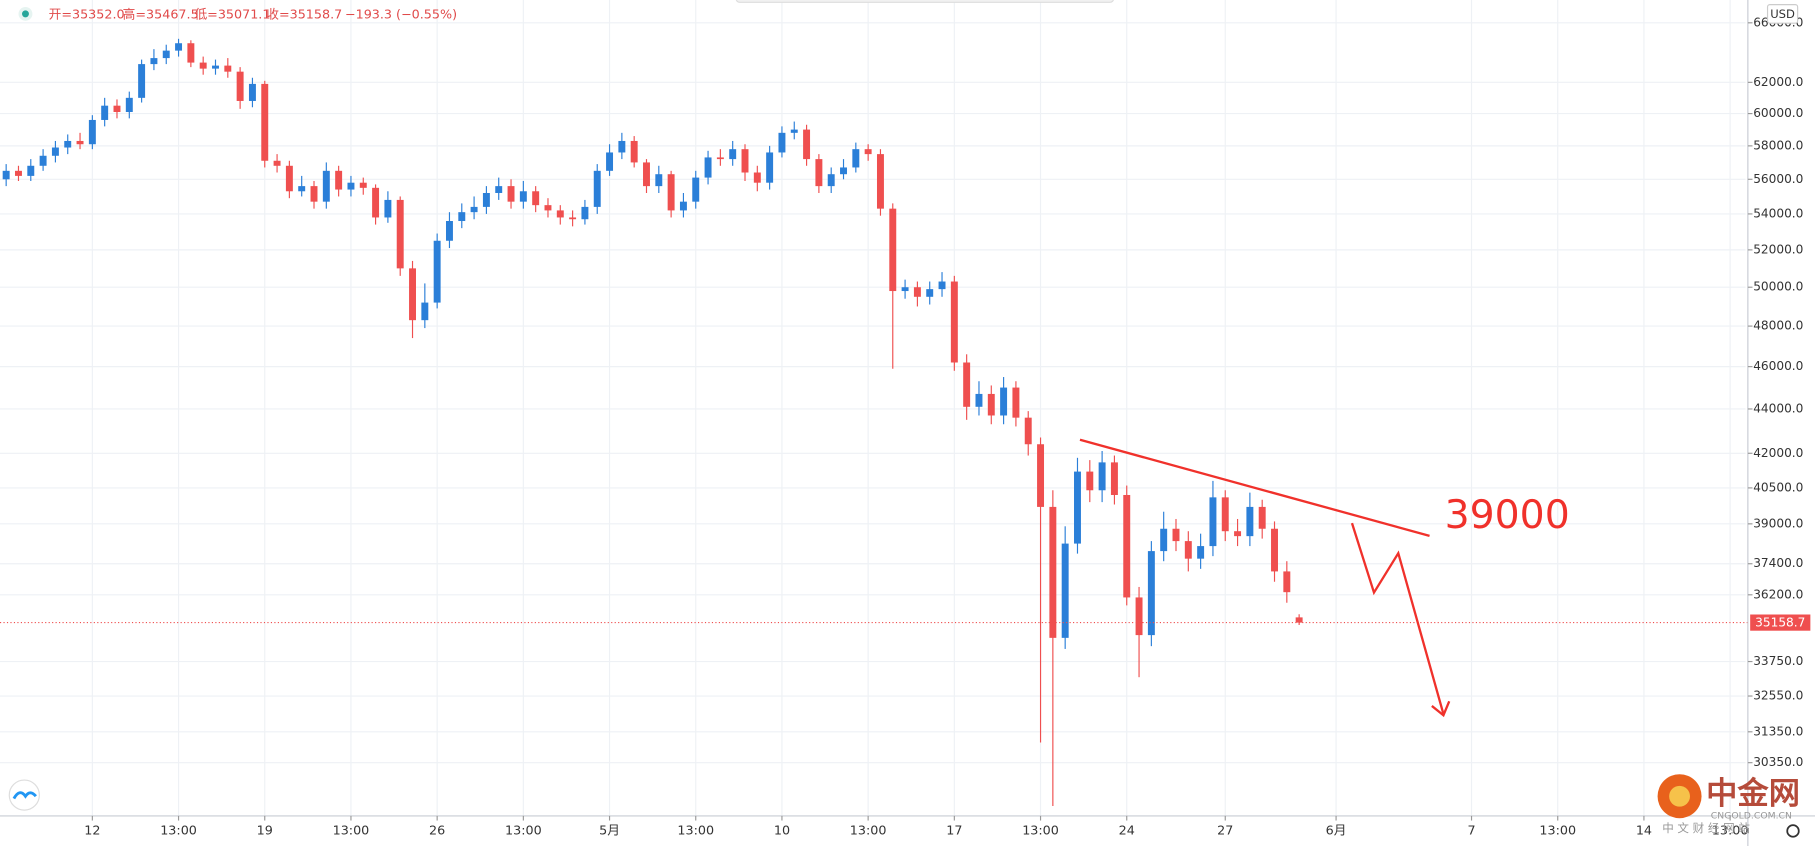 The height and width of the screenshot is (846, 1815). I want to click on x-tick-label: 10, so click(782, 830).